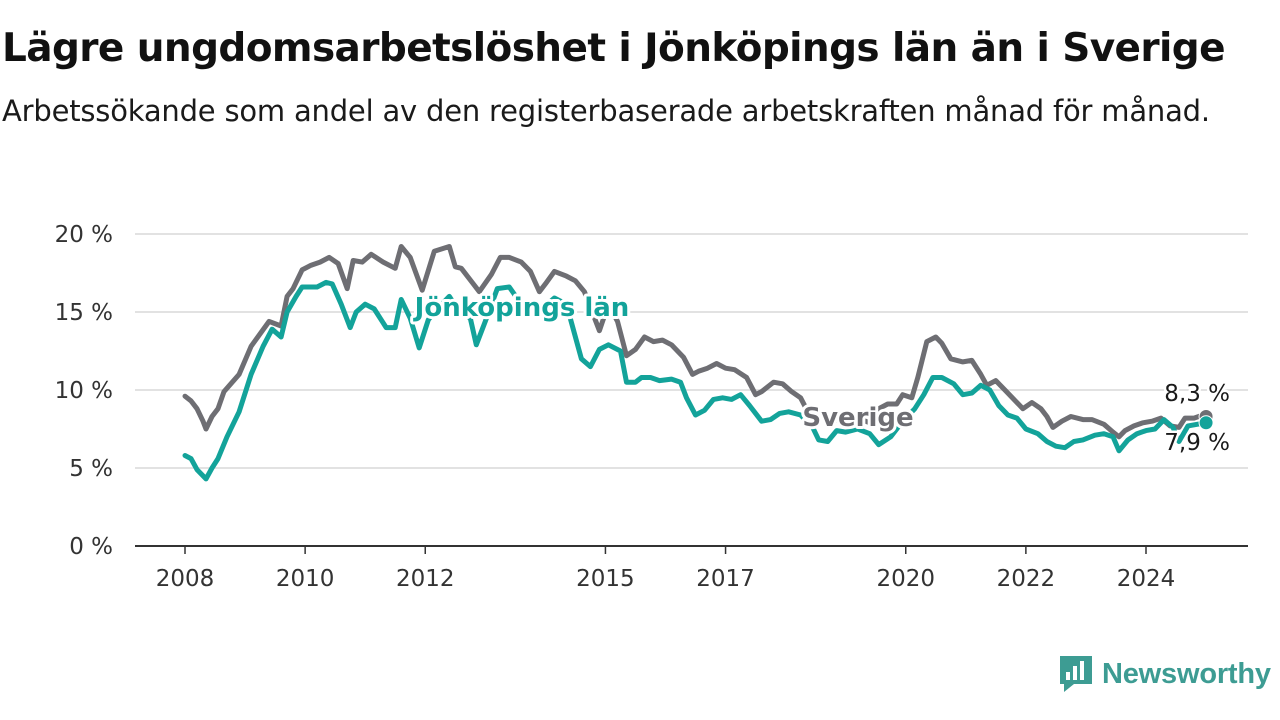  I want to click on end-value-label-jonkoping: 7,9 %, so click(1197, 443).